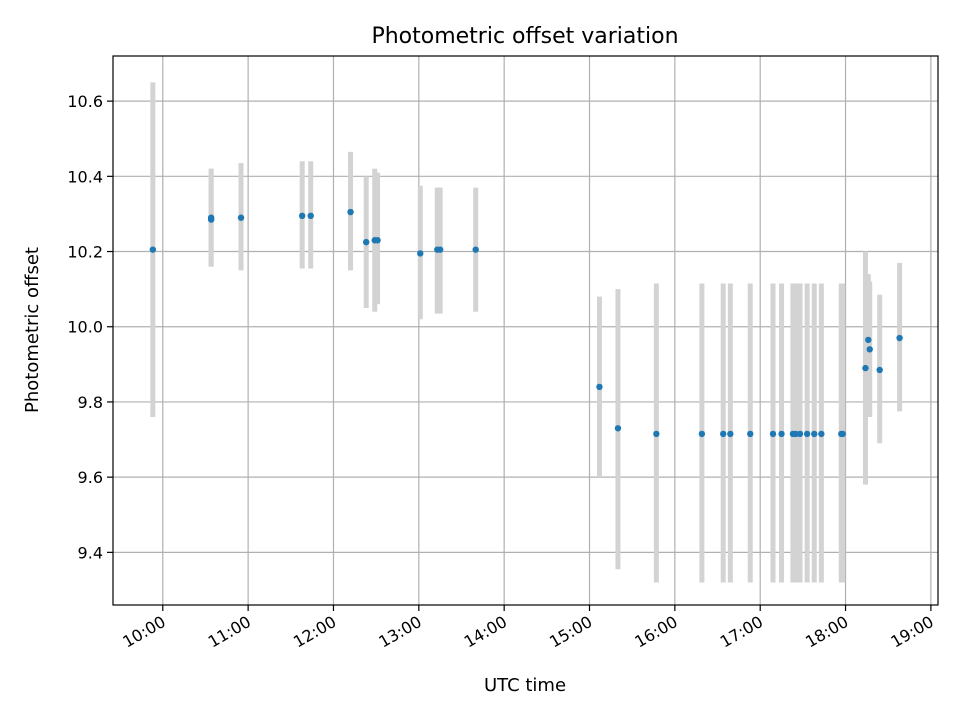 The image size is (960, 720). I want to click on y-axis-label: Photometric offset, so click(32, 330).